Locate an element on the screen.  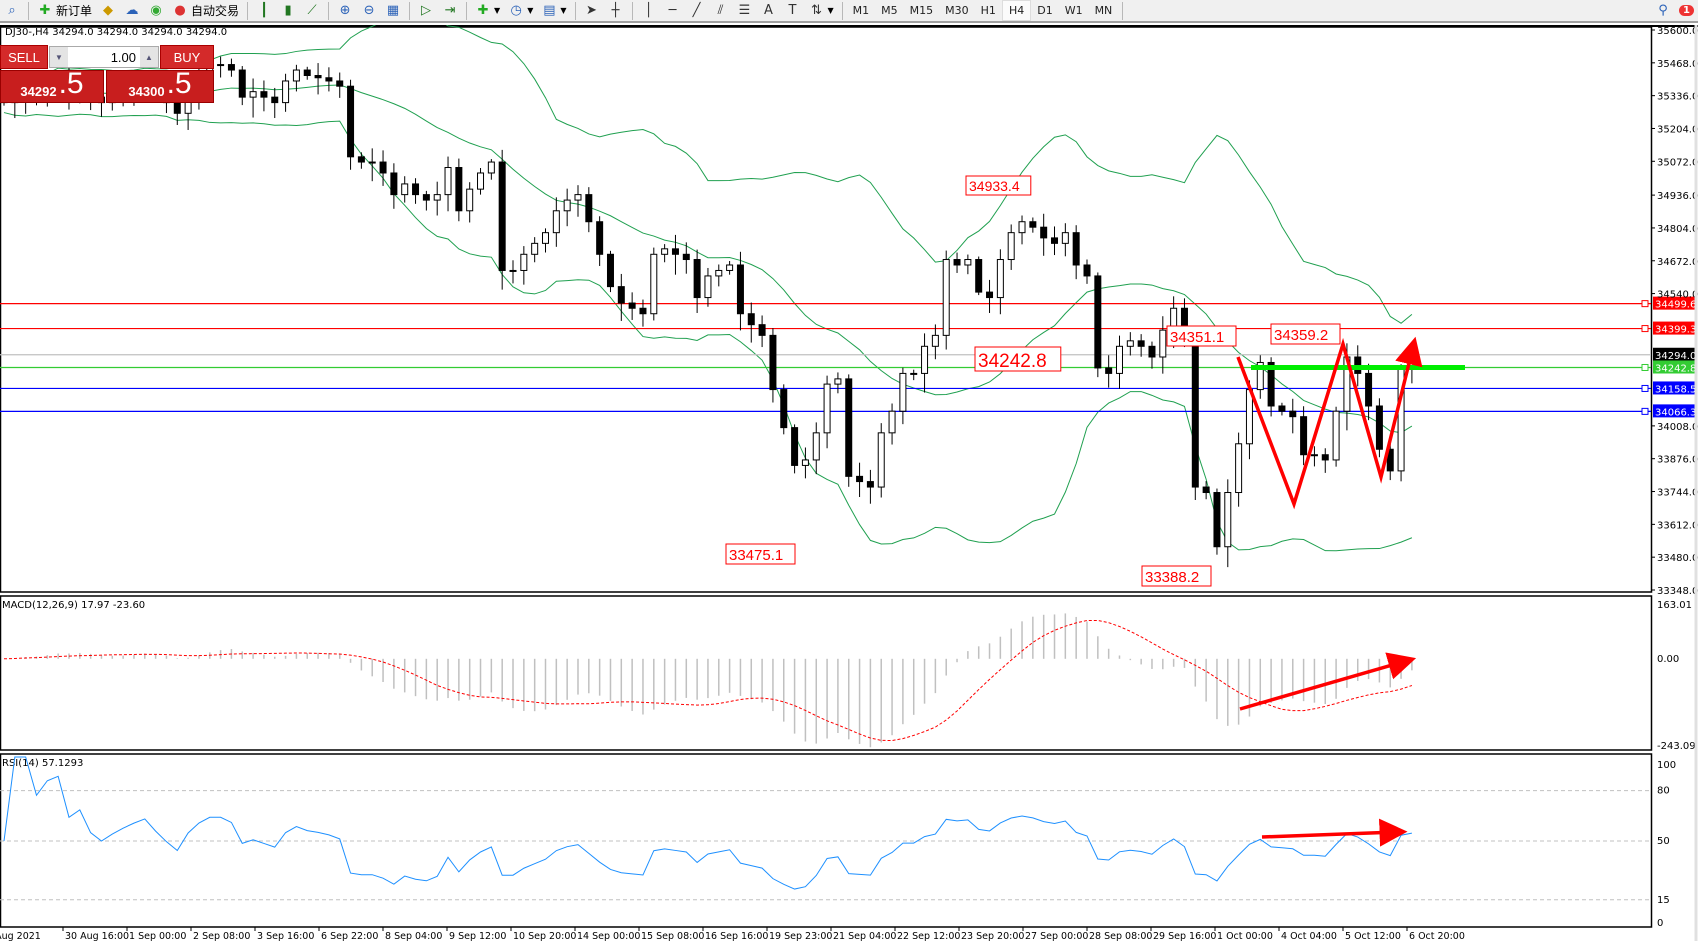
fibonacci-button: ☰ is located at coordinates (745, 10).